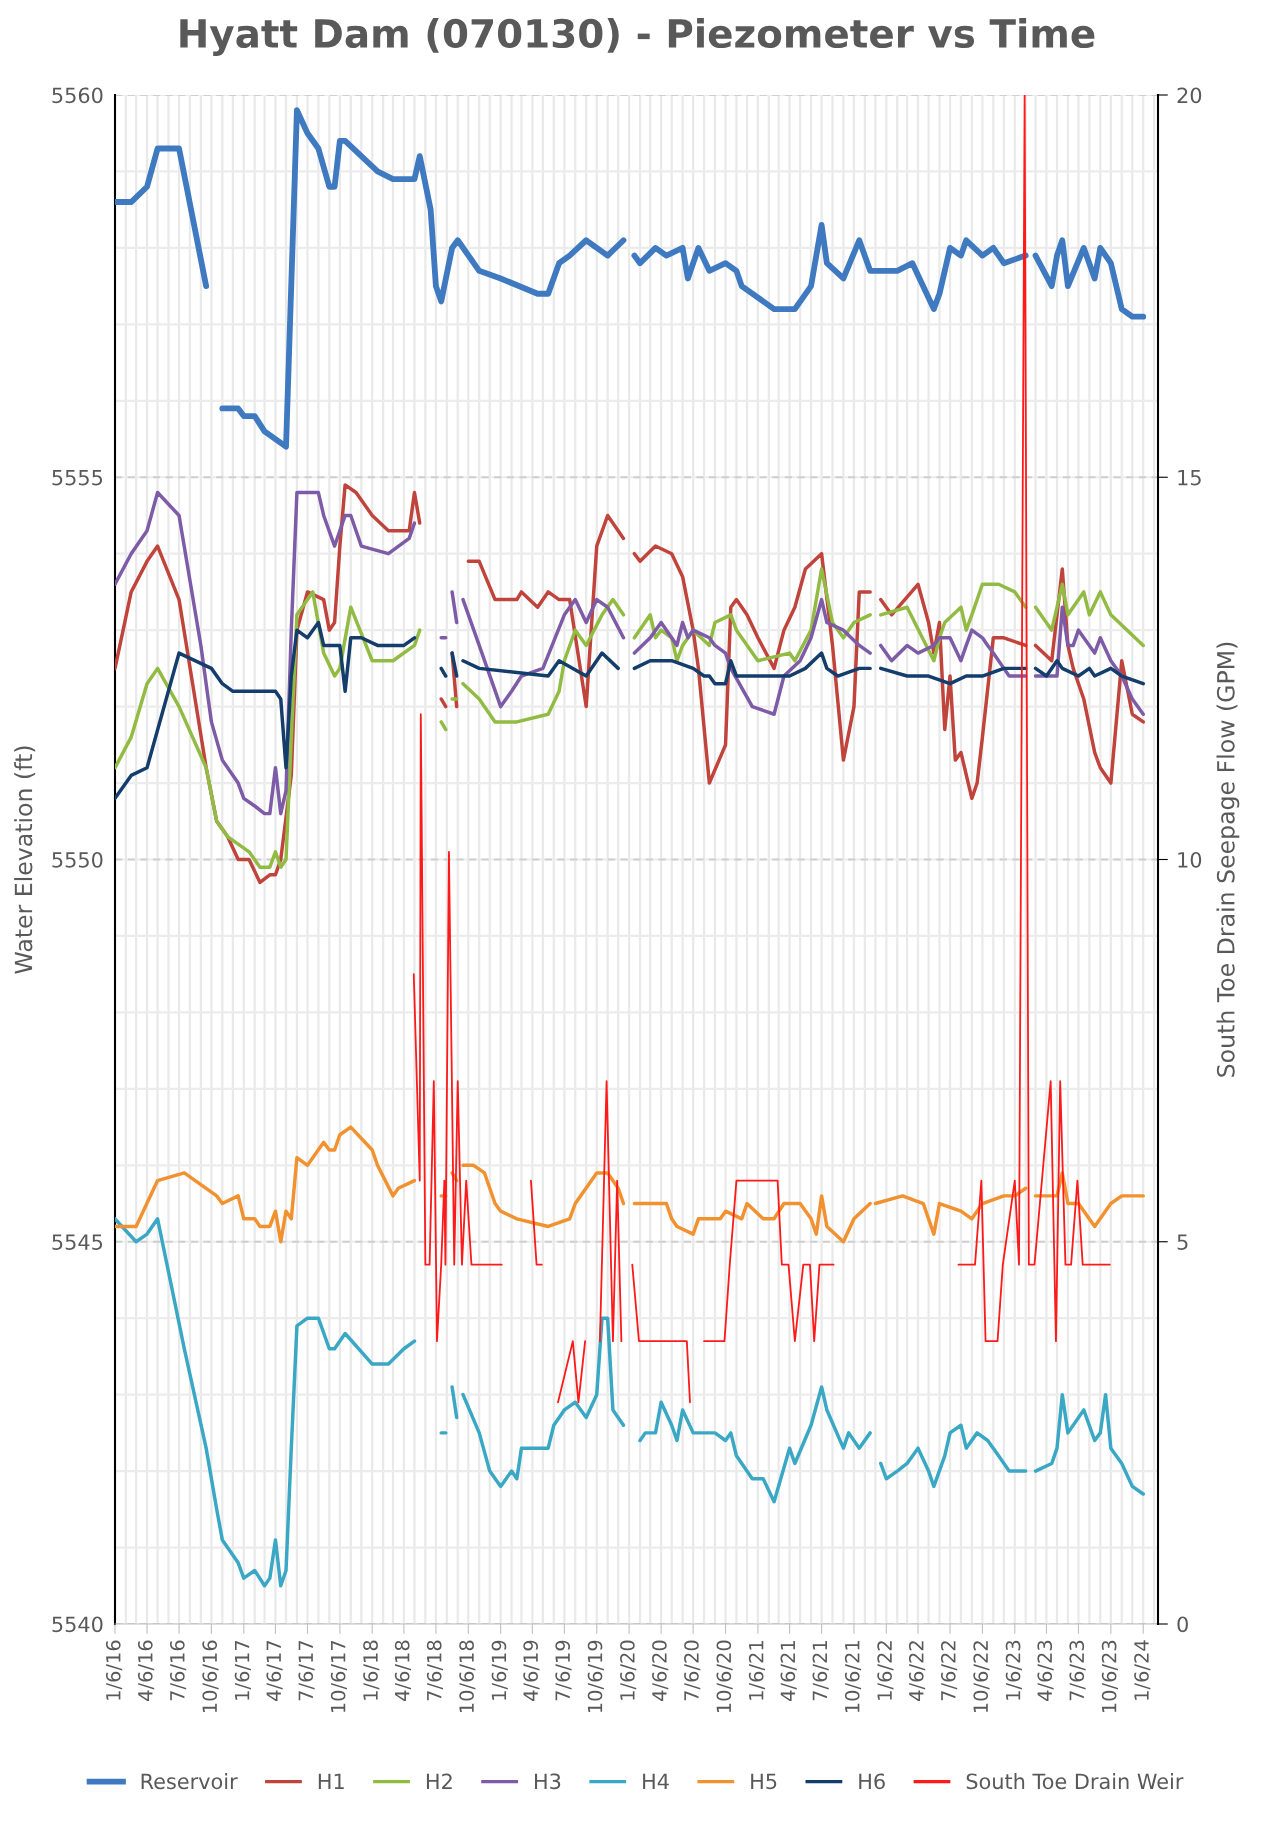  What do you see at coordinates (692, 1670) in the screenshot?
I see `x-tick-label: 7/6/20` at bounding box center [692, 1670].